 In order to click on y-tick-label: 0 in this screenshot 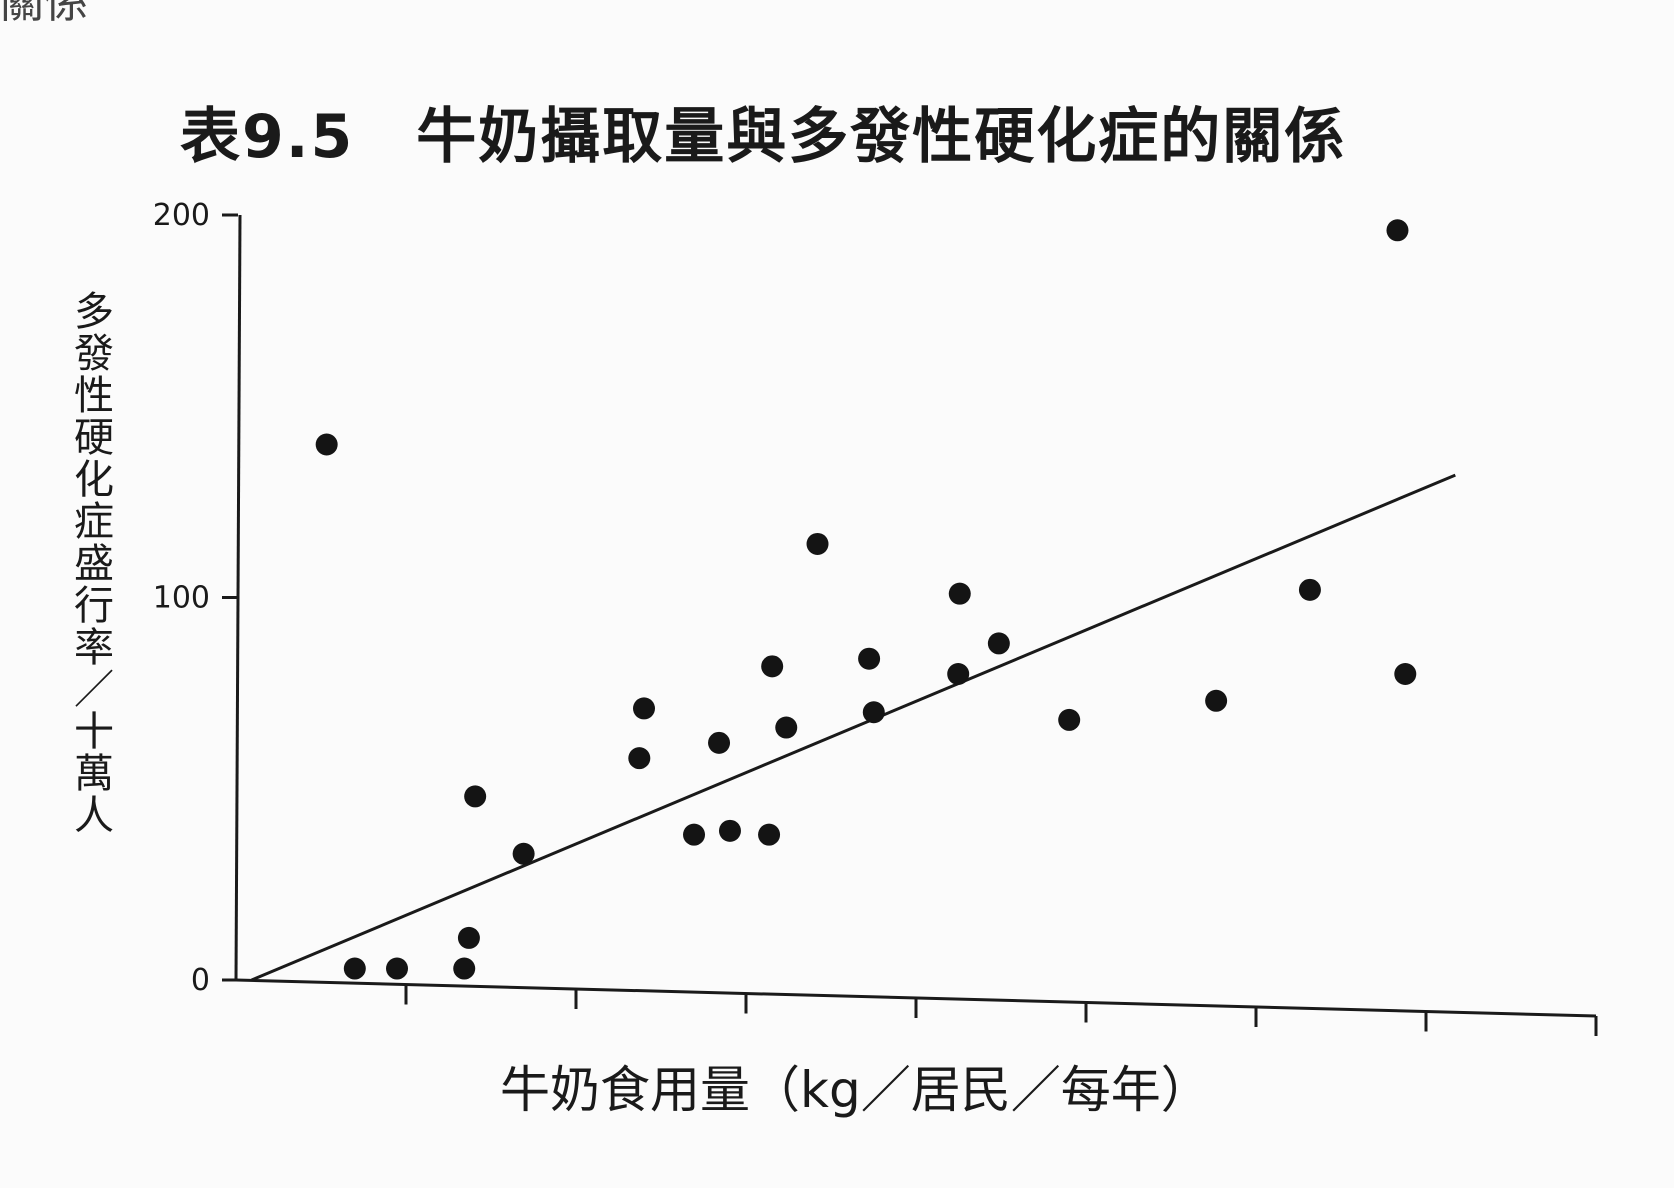, I will do `click(200, 980)`.